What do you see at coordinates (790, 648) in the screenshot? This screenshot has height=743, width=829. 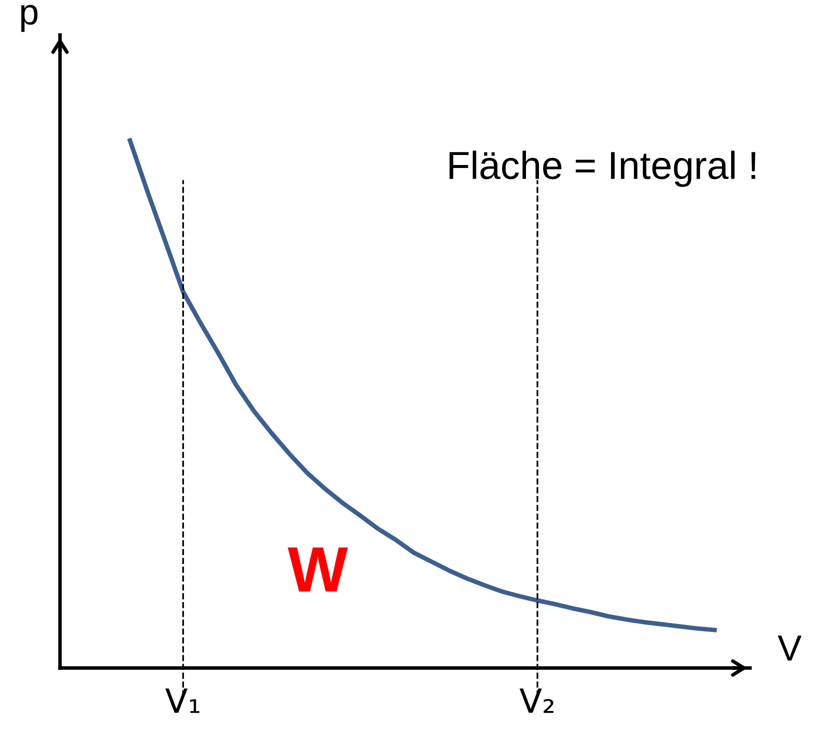 I see `x-axis-title: V` at bounding box center [790, 648].